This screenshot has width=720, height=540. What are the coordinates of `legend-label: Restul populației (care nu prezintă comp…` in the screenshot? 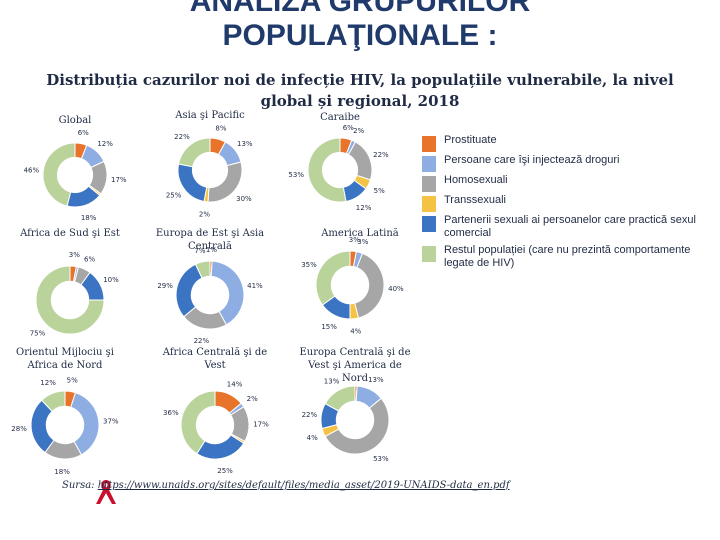 It's located at (567, 256).